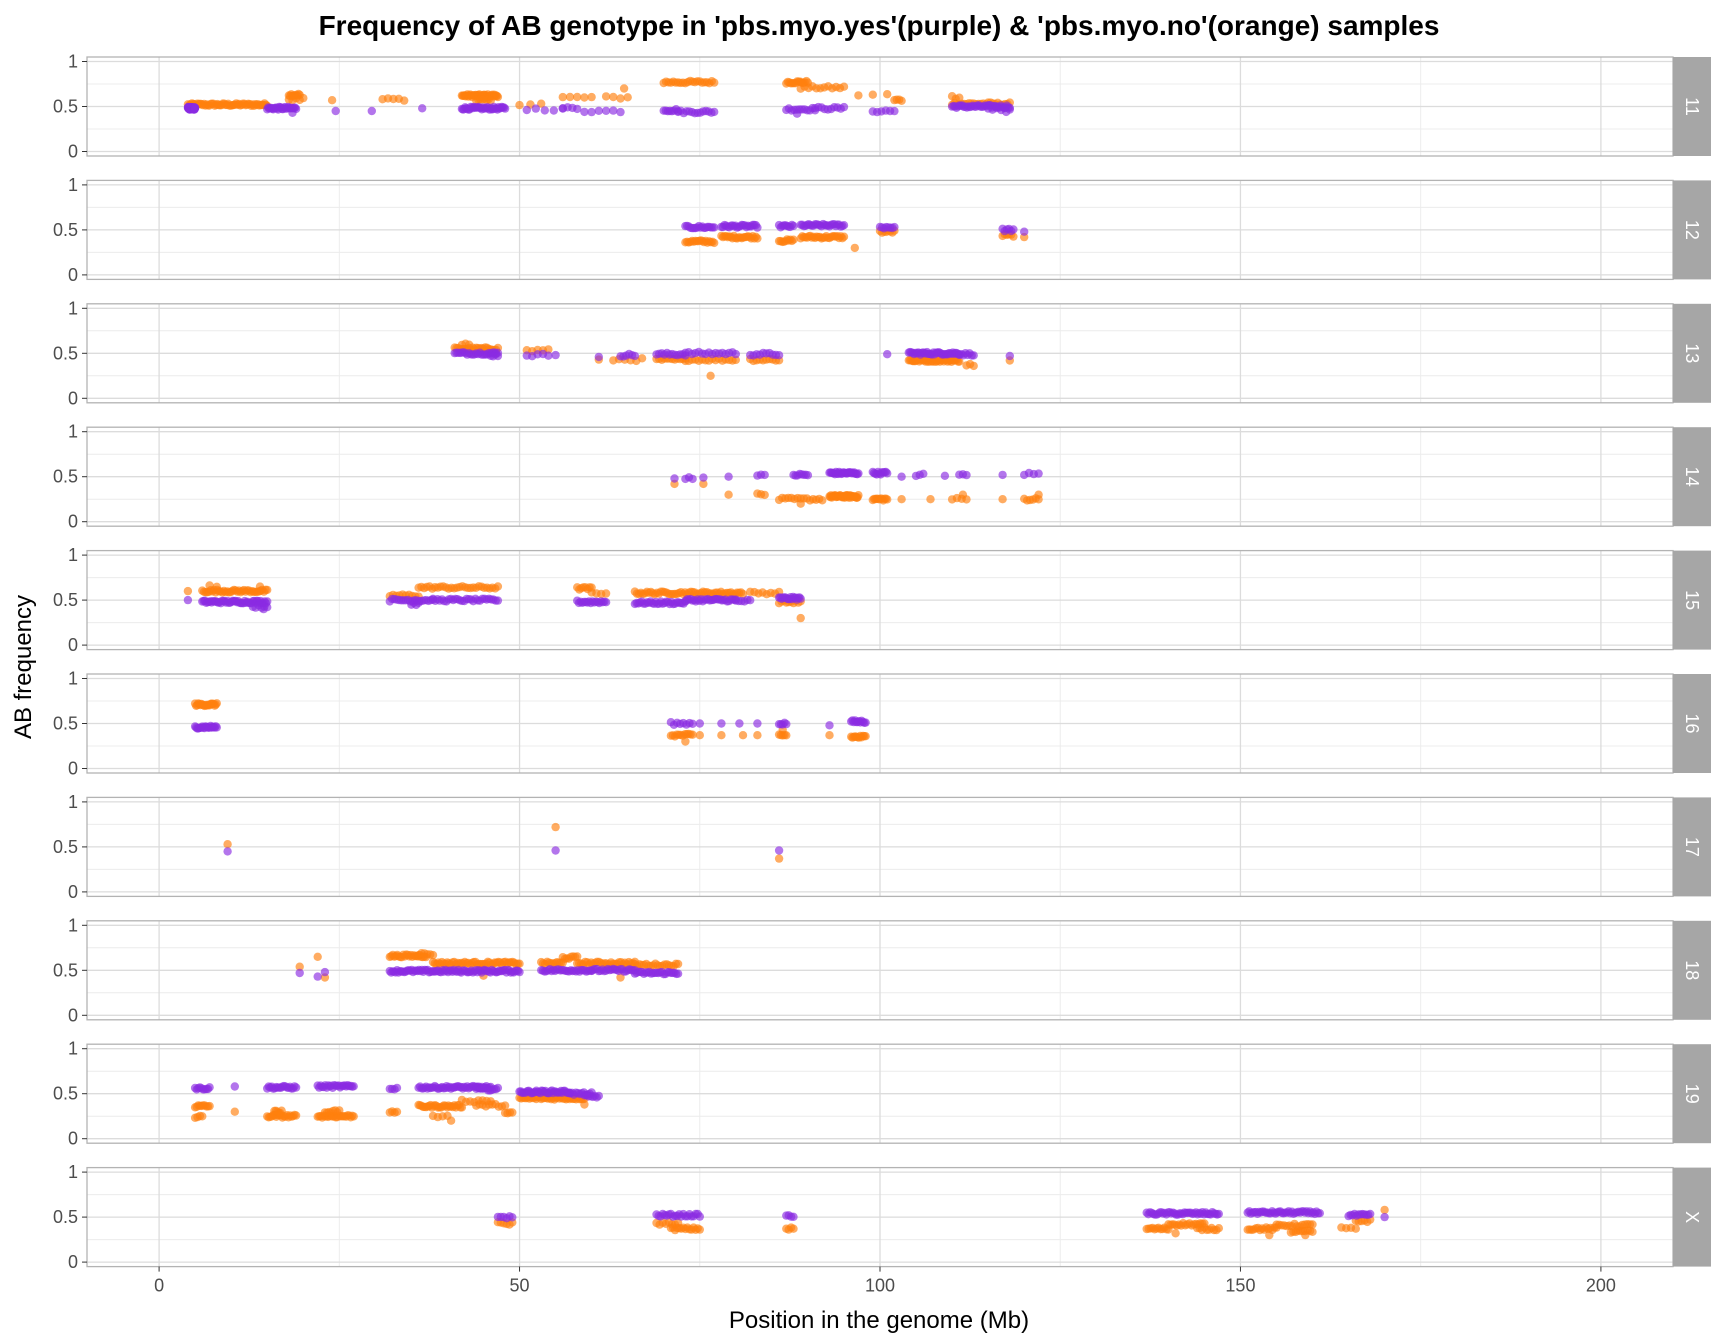  What do you see at coordinates (1692, 1094) in the screenshot?
I see `facet-strip-label: 19` at bounding box center [1692, 1094].